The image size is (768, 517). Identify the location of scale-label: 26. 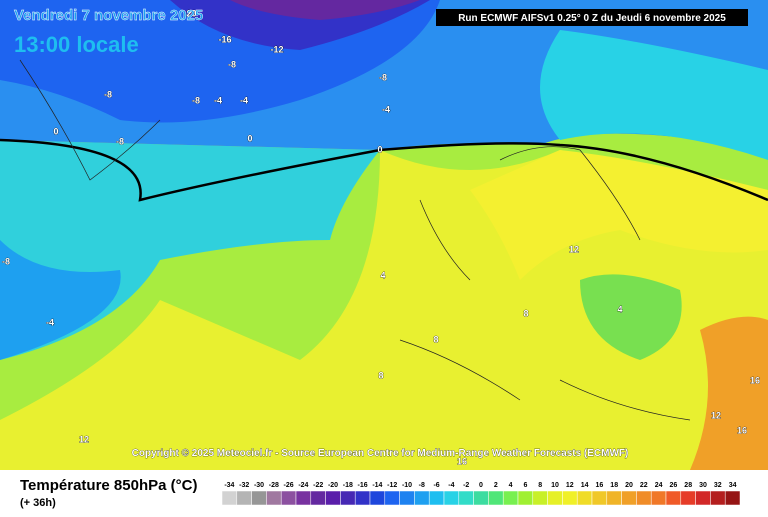
(674, 485).